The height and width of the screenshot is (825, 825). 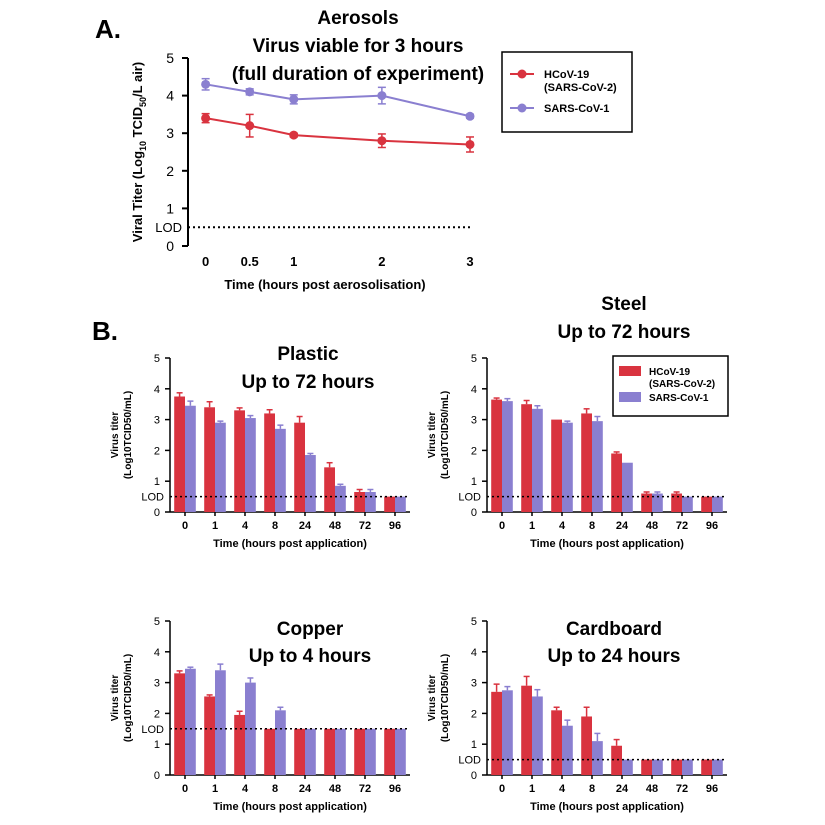 What do you see at coordinates (682, 526) in the screenshot?
I see `steel-x-tick-label: 72` at bounding box center [682, 526].